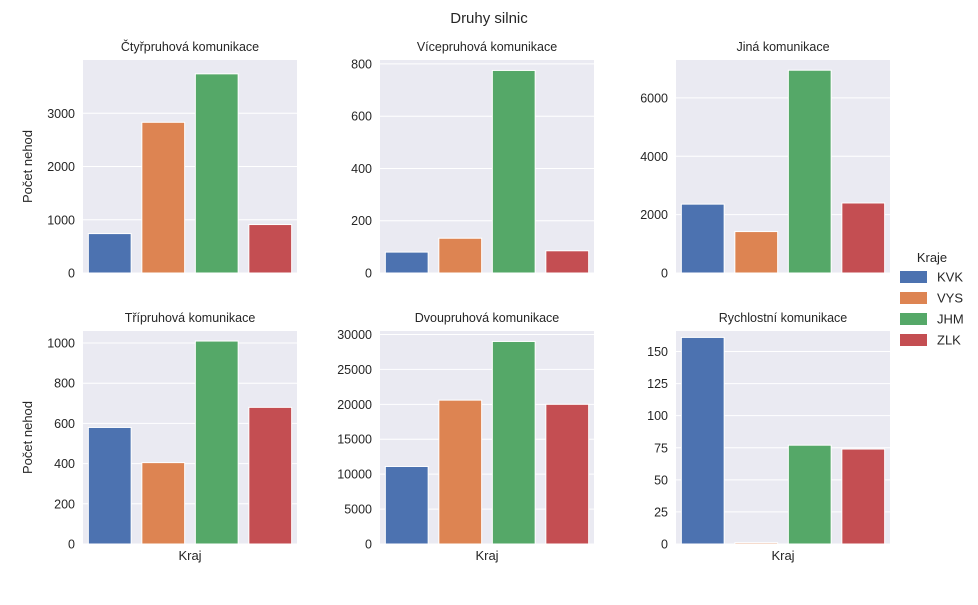 This screenshot has width=978, height=605. I want to click on legend-label-kvk: KVK, so click(950, 277).